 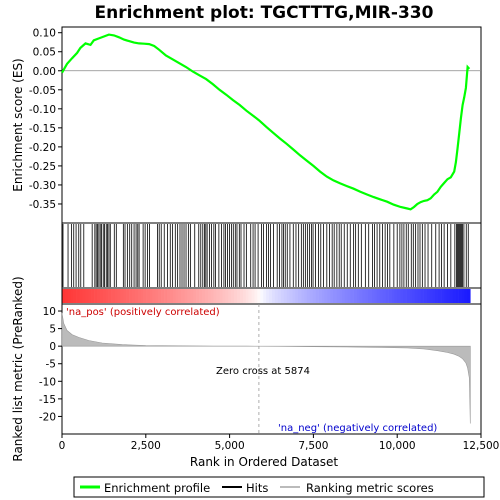 What do you see at coordinates (257, 488) in the screenshot?
I see `legend-label-hits: Hits` at bounding box center [257, 488].